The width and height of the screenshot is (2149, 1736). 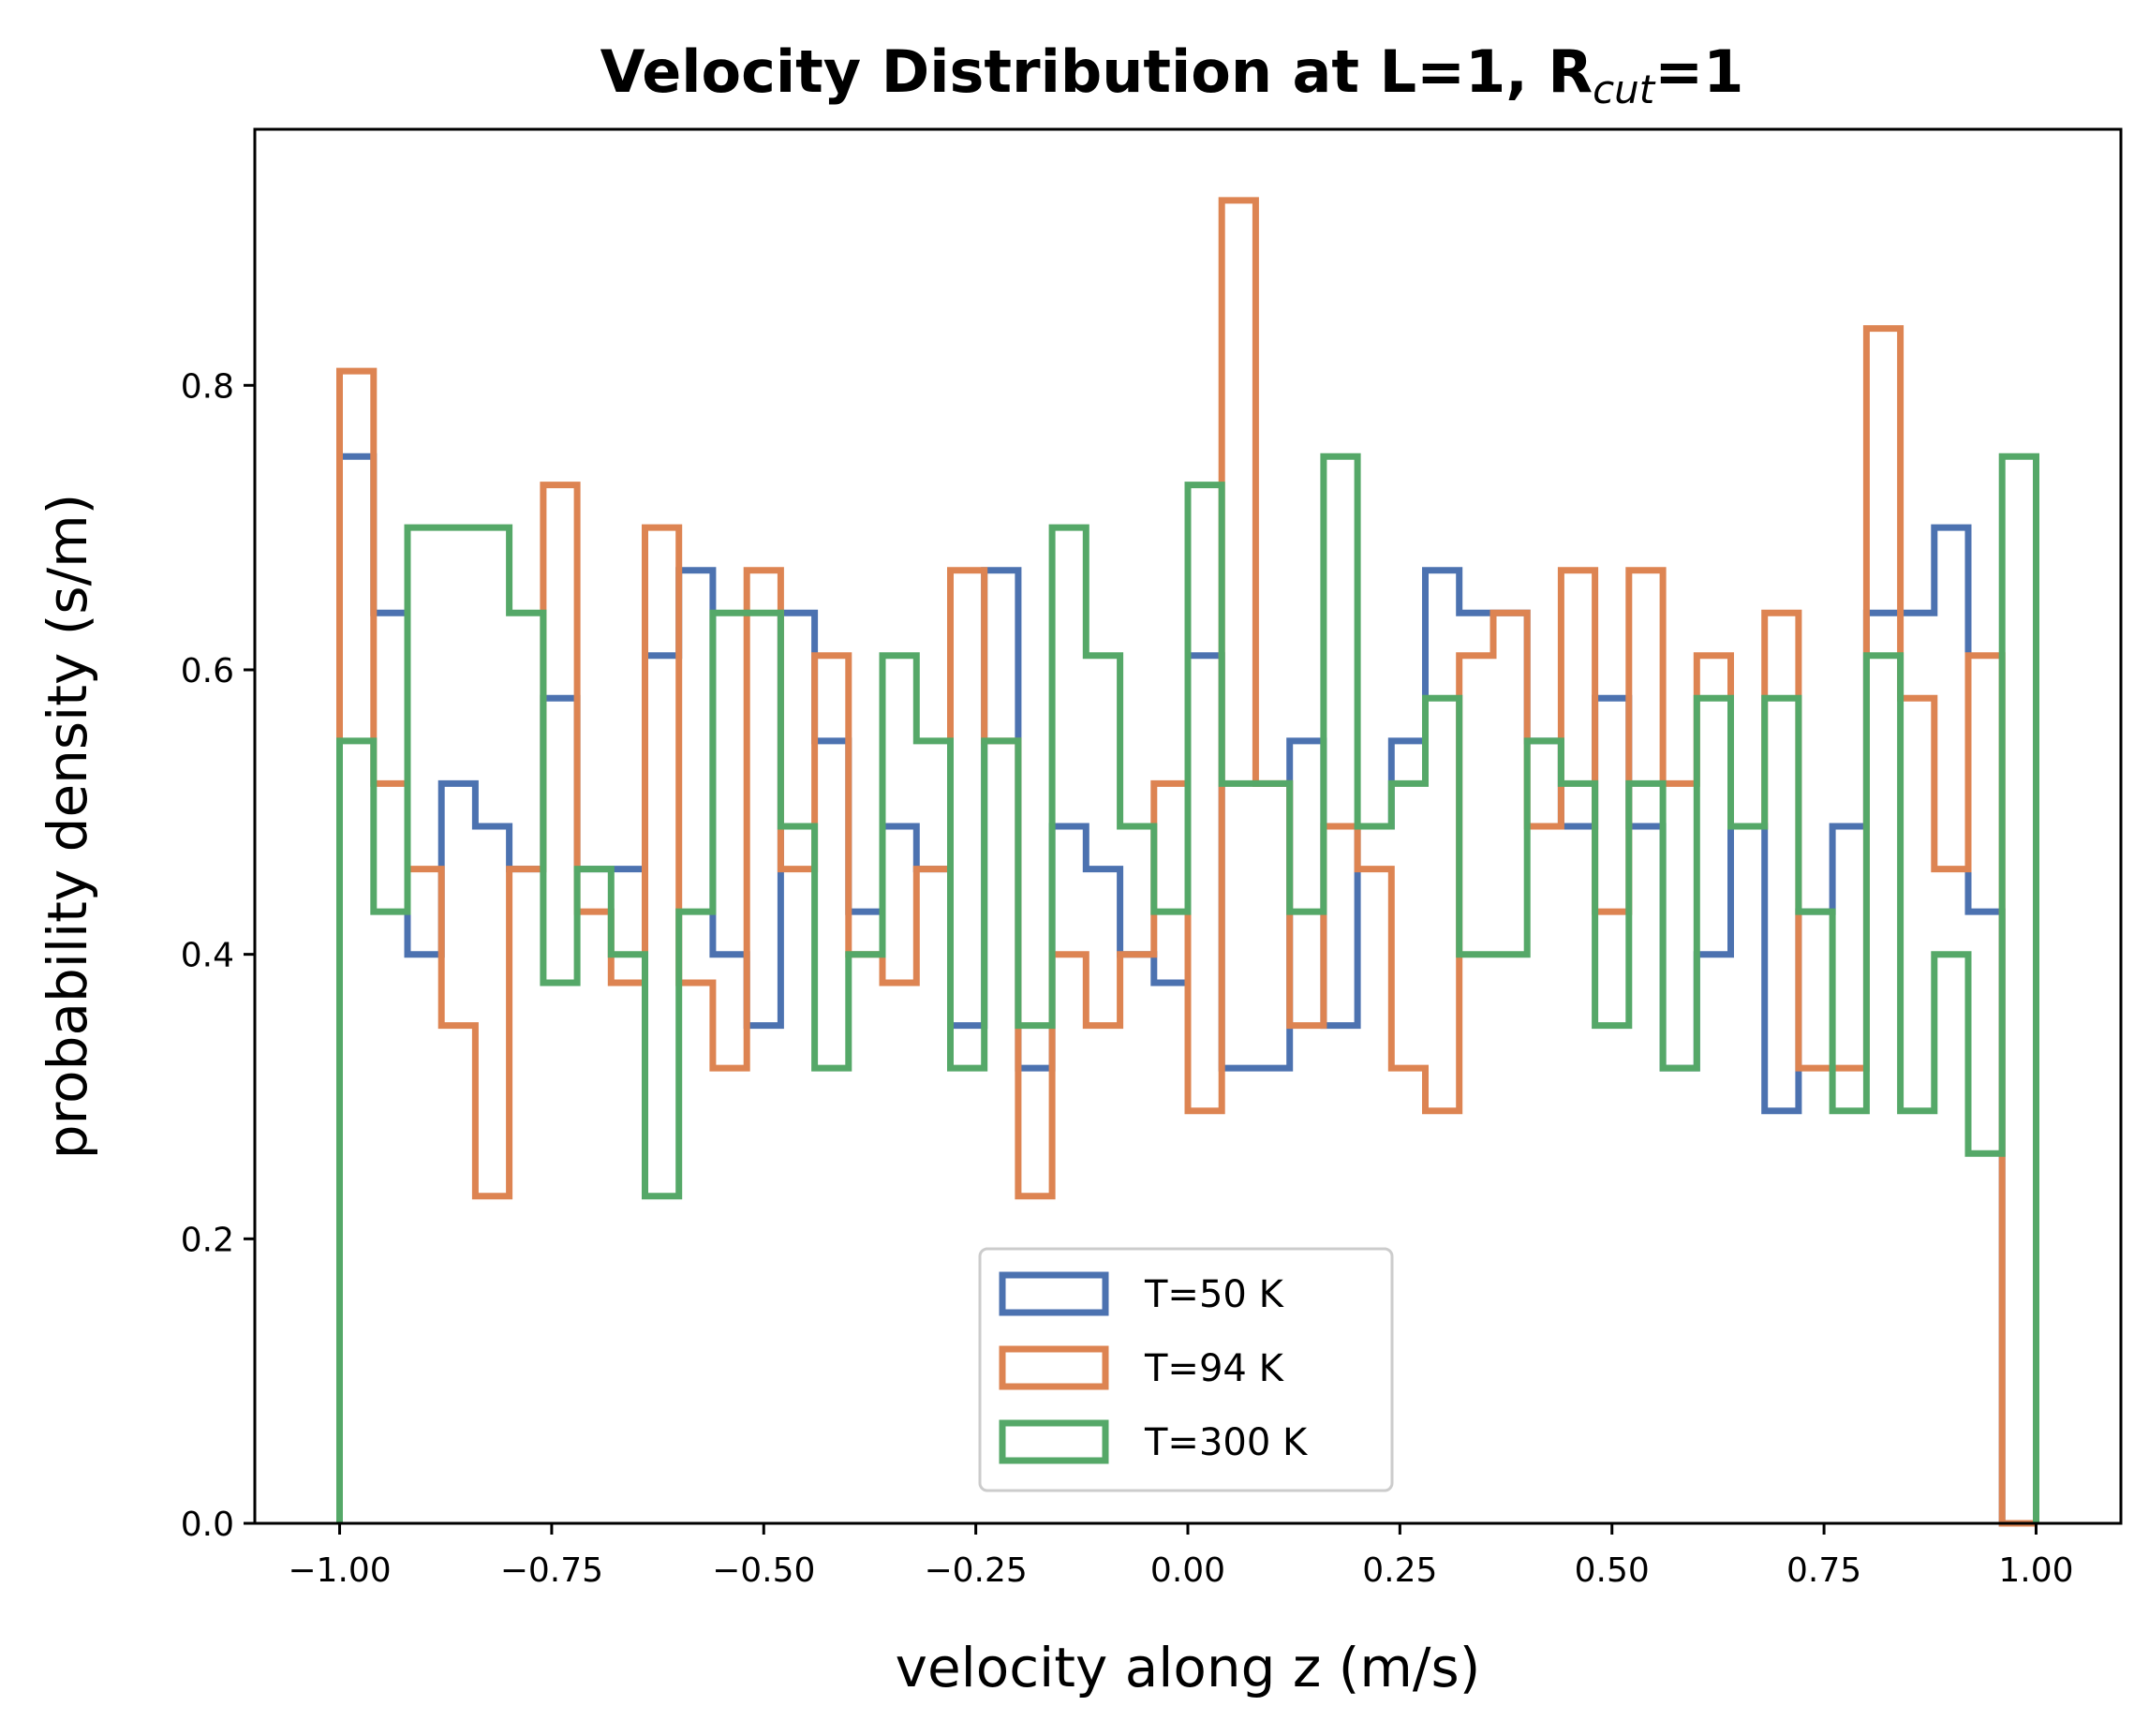 I want to click on x-tick-label: 1.00, so click(x=2035, y=1570).